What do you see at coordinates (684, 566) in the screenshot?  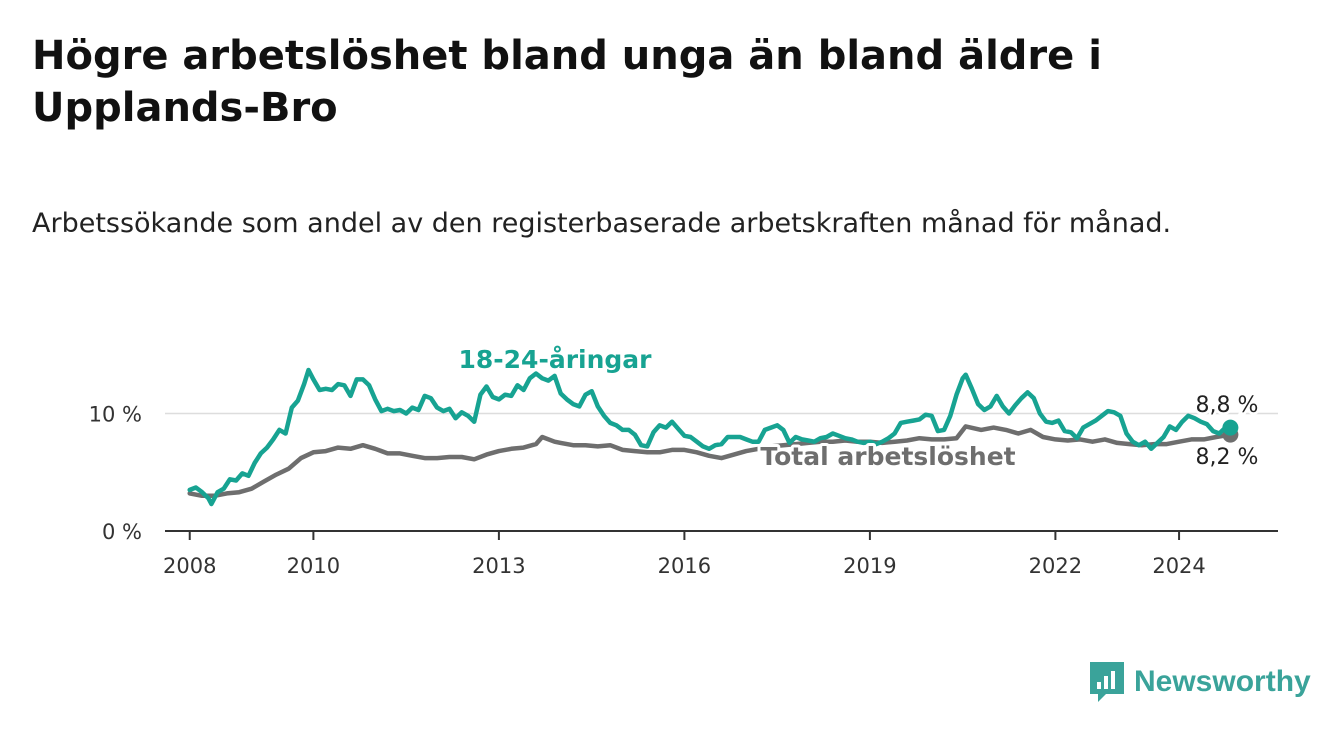 I see `x-tick-label: 2016` at bounding box center [684, 566].